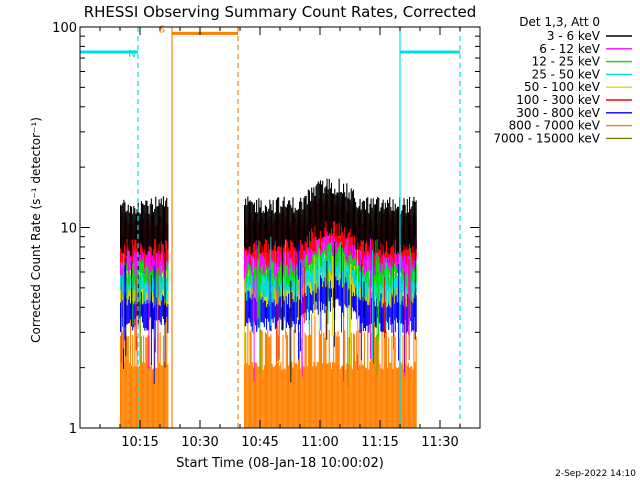  I want to click on x-tick-label: 11:00, so click(319, 442).